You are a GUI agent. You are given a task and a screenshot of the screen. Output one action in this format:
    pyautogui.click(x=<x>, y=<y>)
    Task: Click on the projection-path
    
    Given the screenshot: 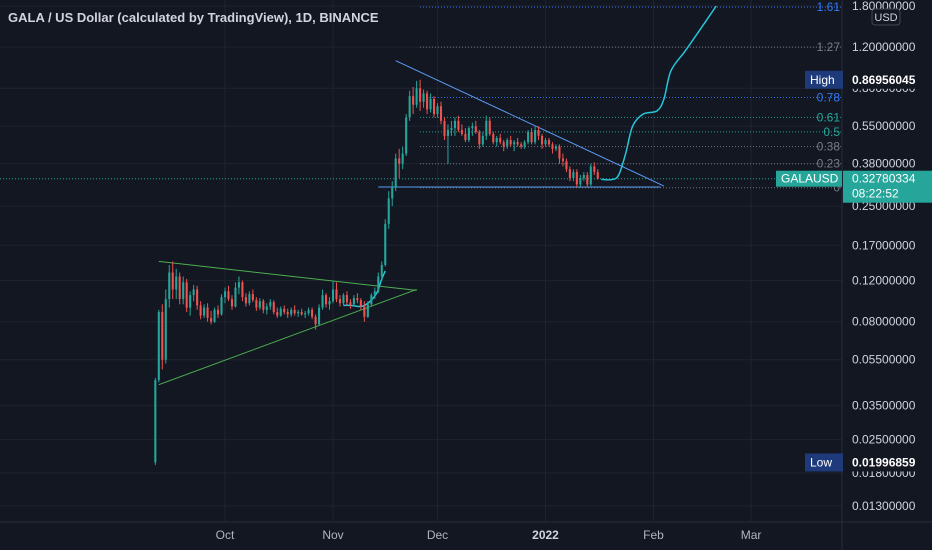 What is the action you would take?
    pyautogui.click(x=659, y=93)
    